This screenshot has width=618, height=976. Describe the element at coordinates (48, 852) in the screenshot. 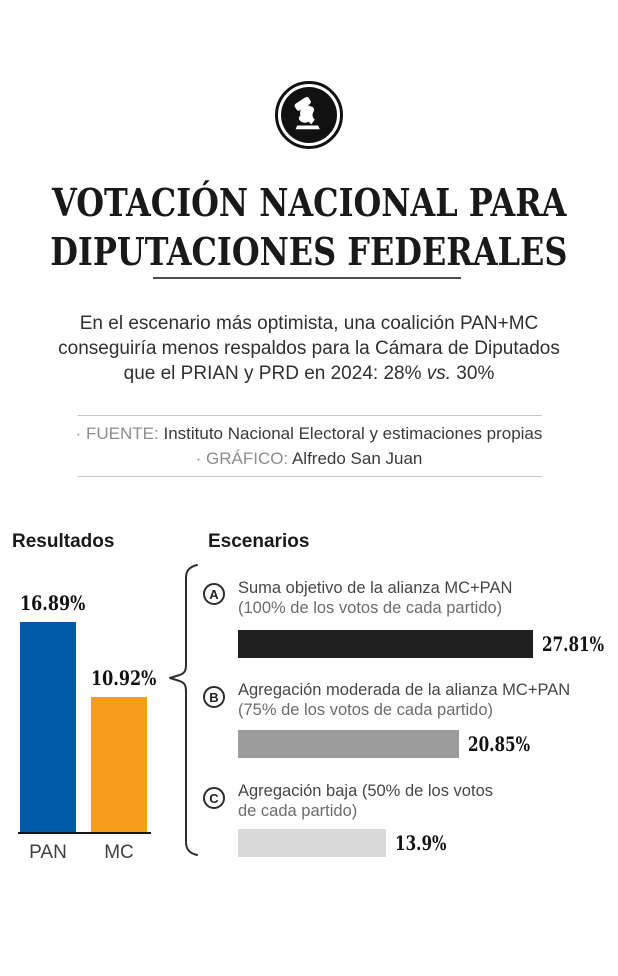

I see `pan-category-label: PAN` at that location.